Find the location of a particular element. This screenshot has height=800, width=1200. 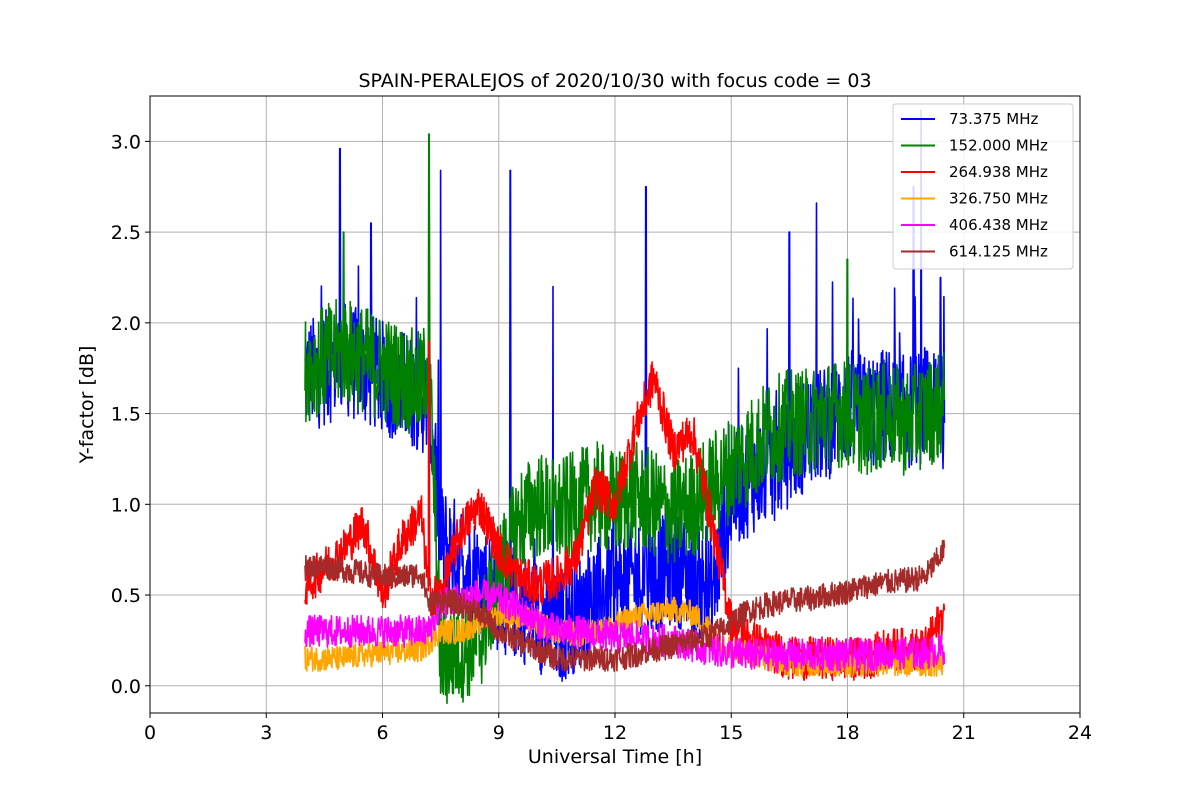

x-tick-label: 12 is located at coordinates (615, 733).